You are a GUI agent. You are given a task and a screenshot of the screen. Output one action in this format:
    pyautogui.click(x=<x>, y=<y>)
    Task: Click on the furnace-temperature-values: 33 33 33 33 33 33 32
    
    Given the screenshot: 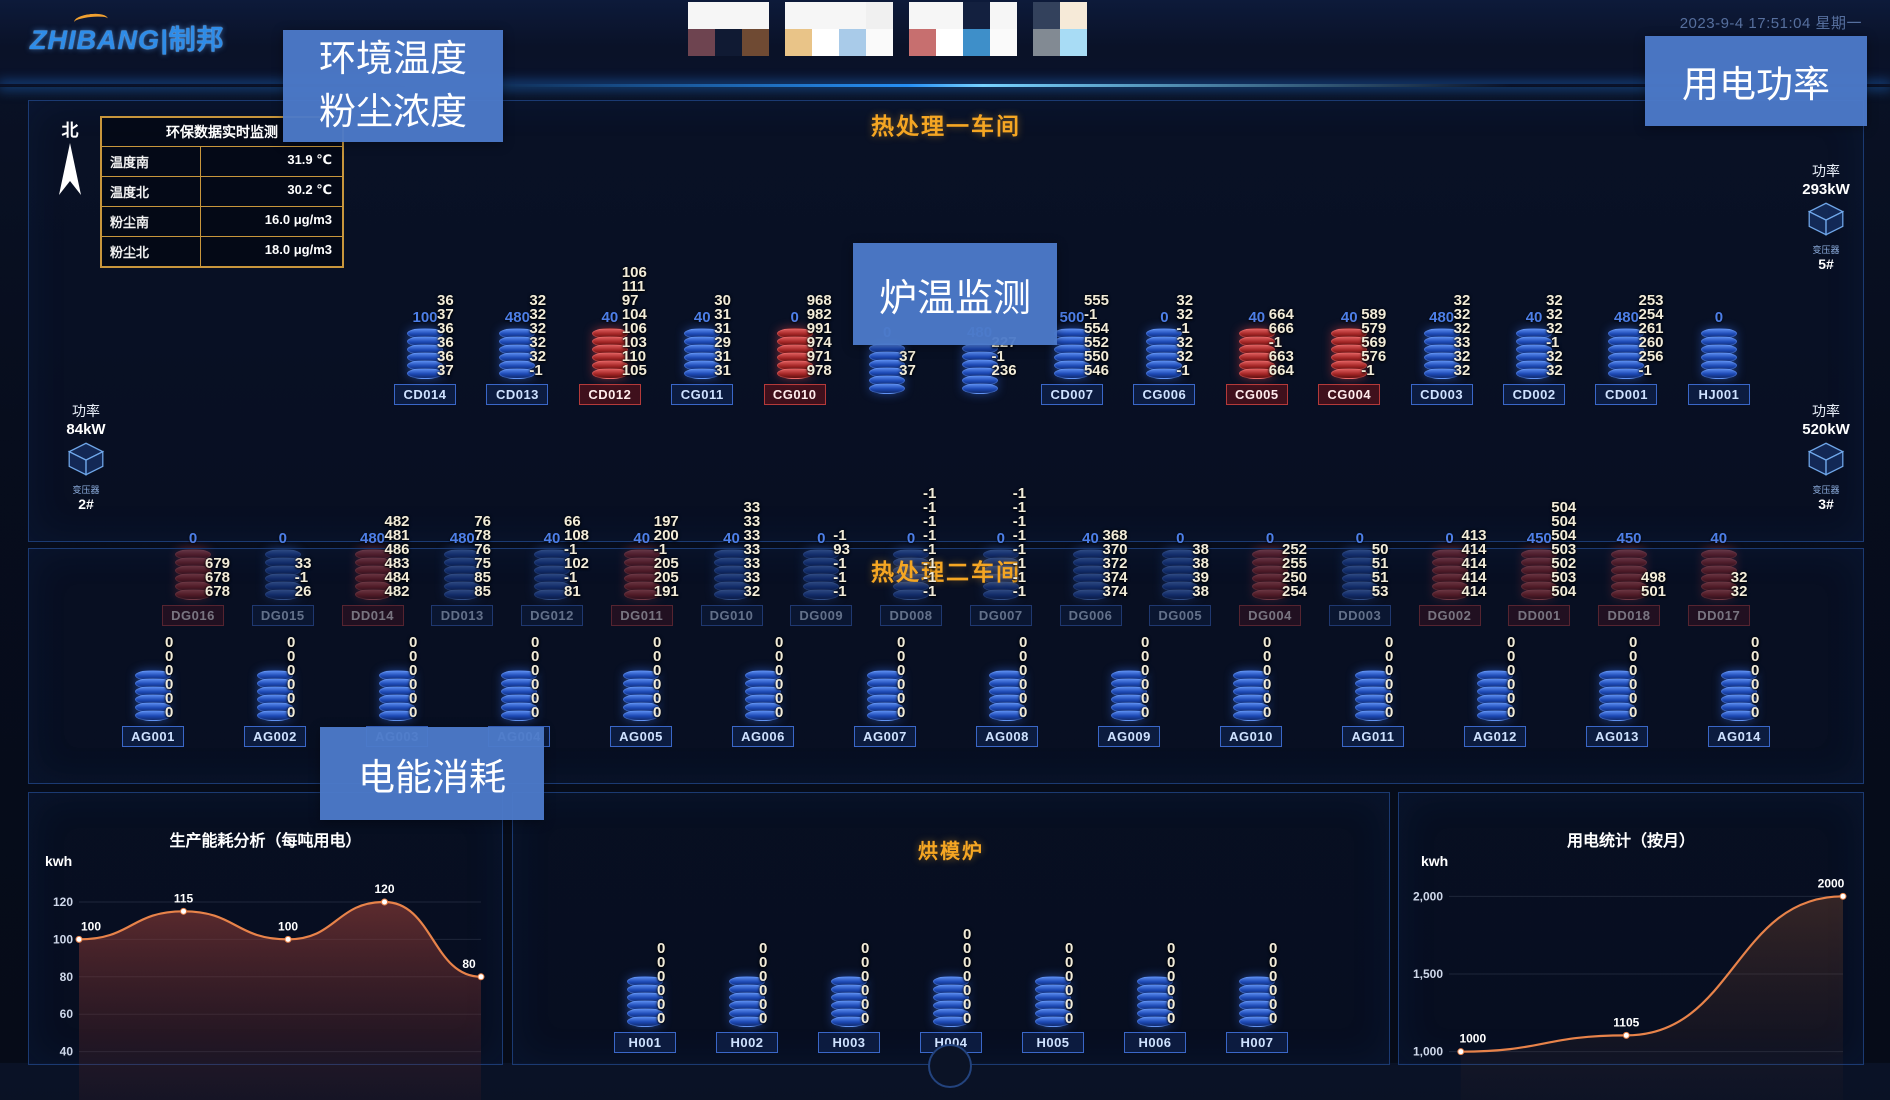 What is the action you would take?
    pyautogui.click(x=752, y=549)
    